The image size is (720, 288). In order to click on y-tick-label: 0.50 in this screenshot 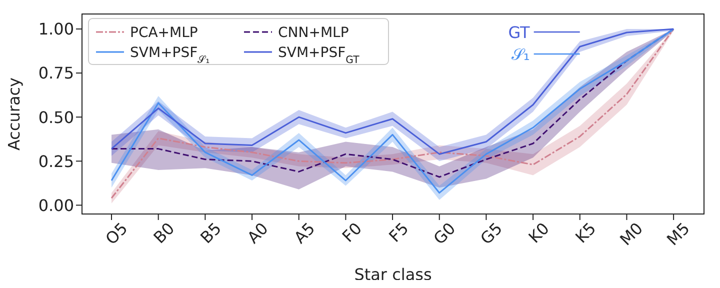, I will do `click(56, 117)`.